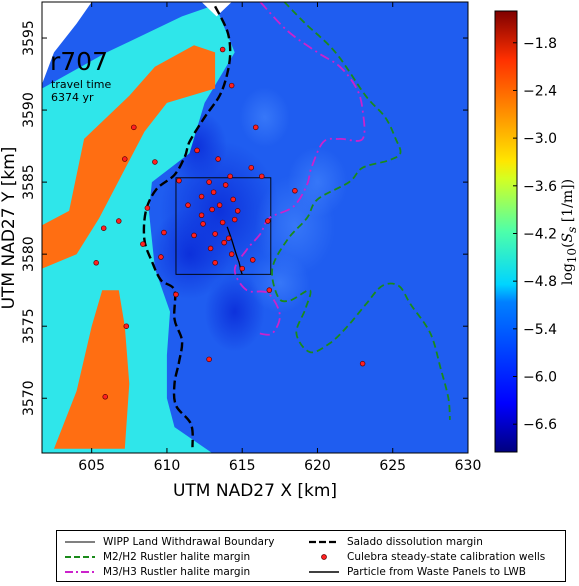 This screenshot has height=586, width=579. Describe the element at coordinates (79, 61) in the screenshot. I see `panel-title: r707` at that location.